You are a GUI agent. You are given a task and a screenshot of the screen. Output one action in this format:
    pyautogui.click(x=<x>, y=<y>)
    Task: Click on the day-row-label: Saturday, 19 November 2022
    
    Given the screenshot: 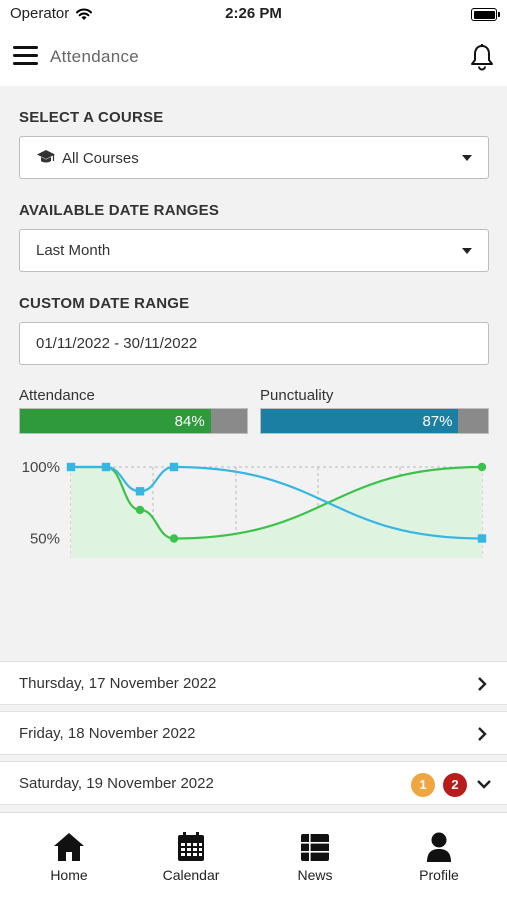 What is the action you would take?
    pyautogui.click(x=116, y=783)
    